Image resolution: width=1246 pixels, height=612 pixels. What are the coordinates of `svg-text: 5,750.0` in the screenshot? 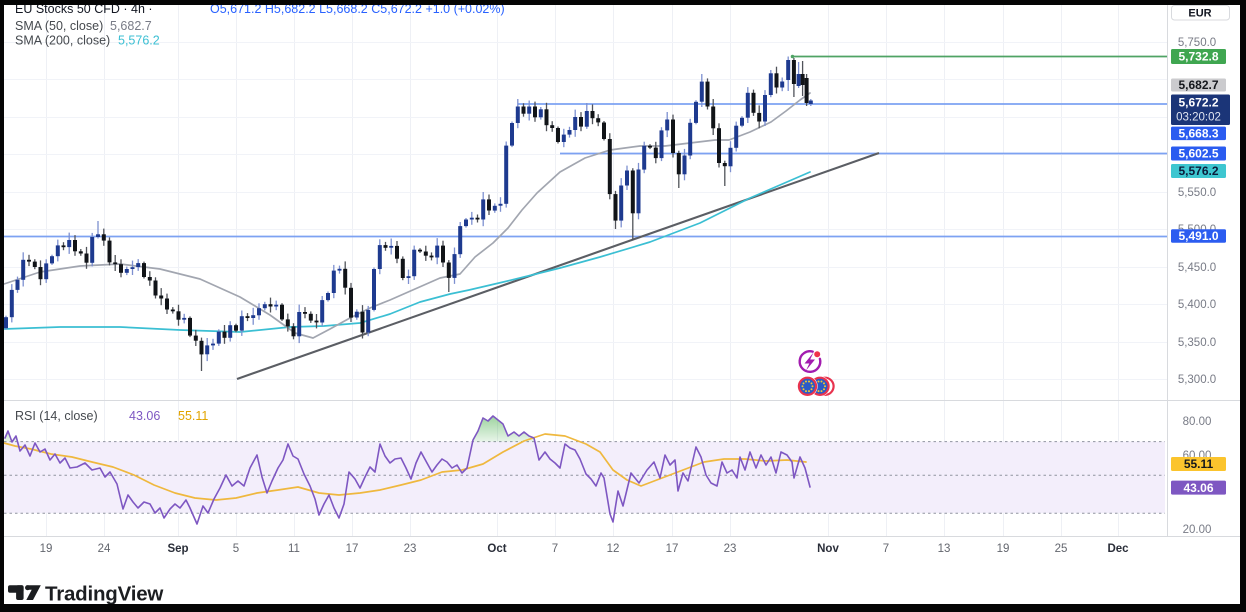 It's located at (1197, 43).